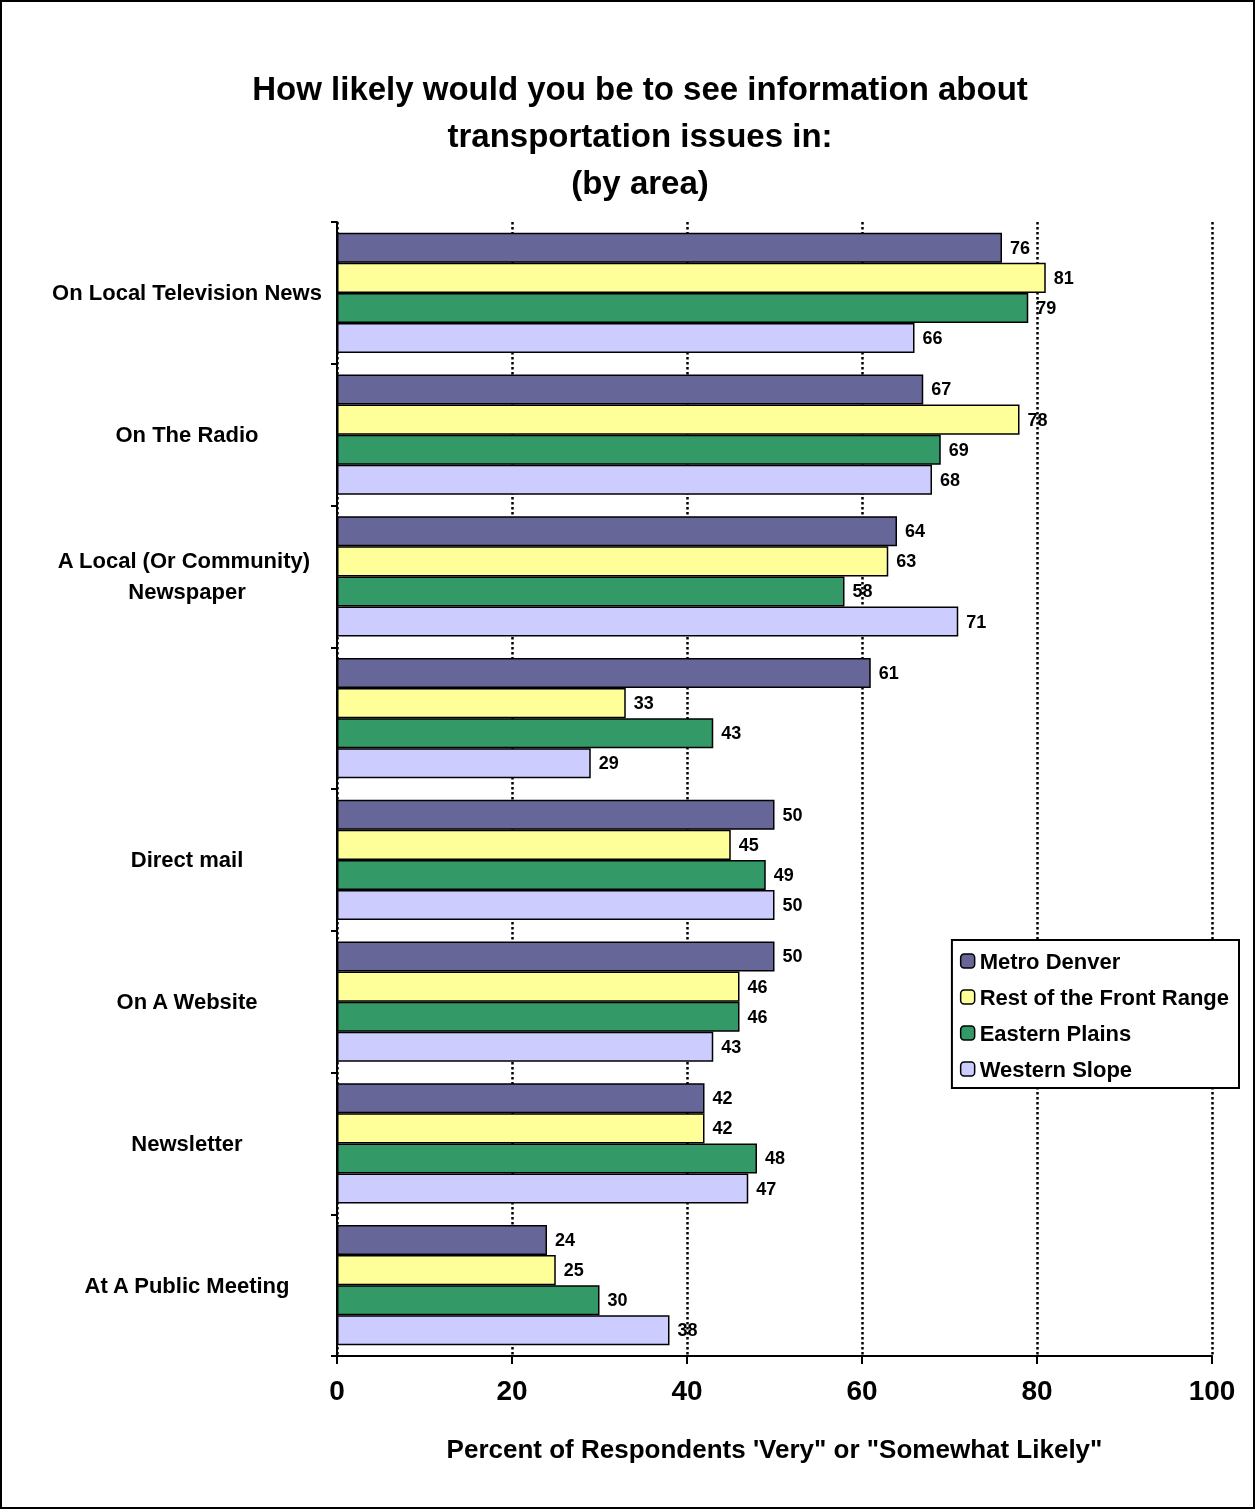 This screenshot has width=1255, height=1509. Describe the element at coordinates (1104, 997) in the screenshot. I see `legend-label: Rest of the Front Range` at that location.